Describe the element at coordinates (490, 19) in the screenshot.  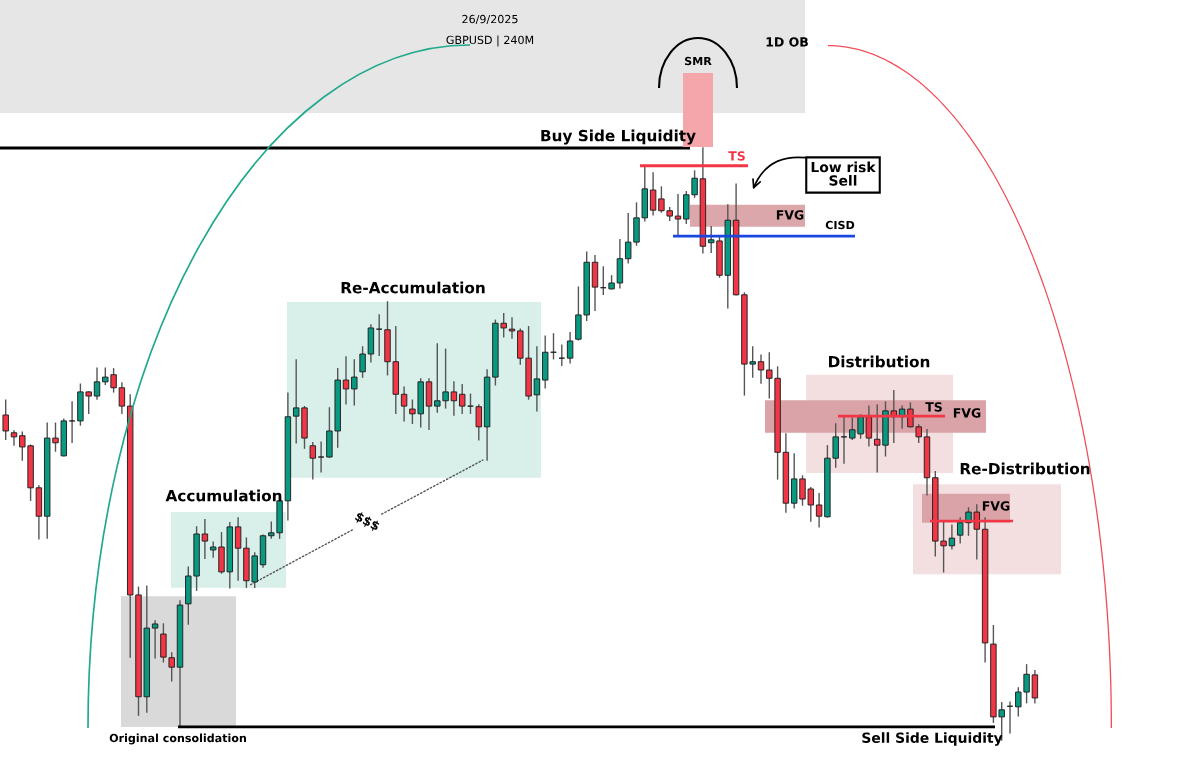
I see `text: 26/9/2025` at that location.